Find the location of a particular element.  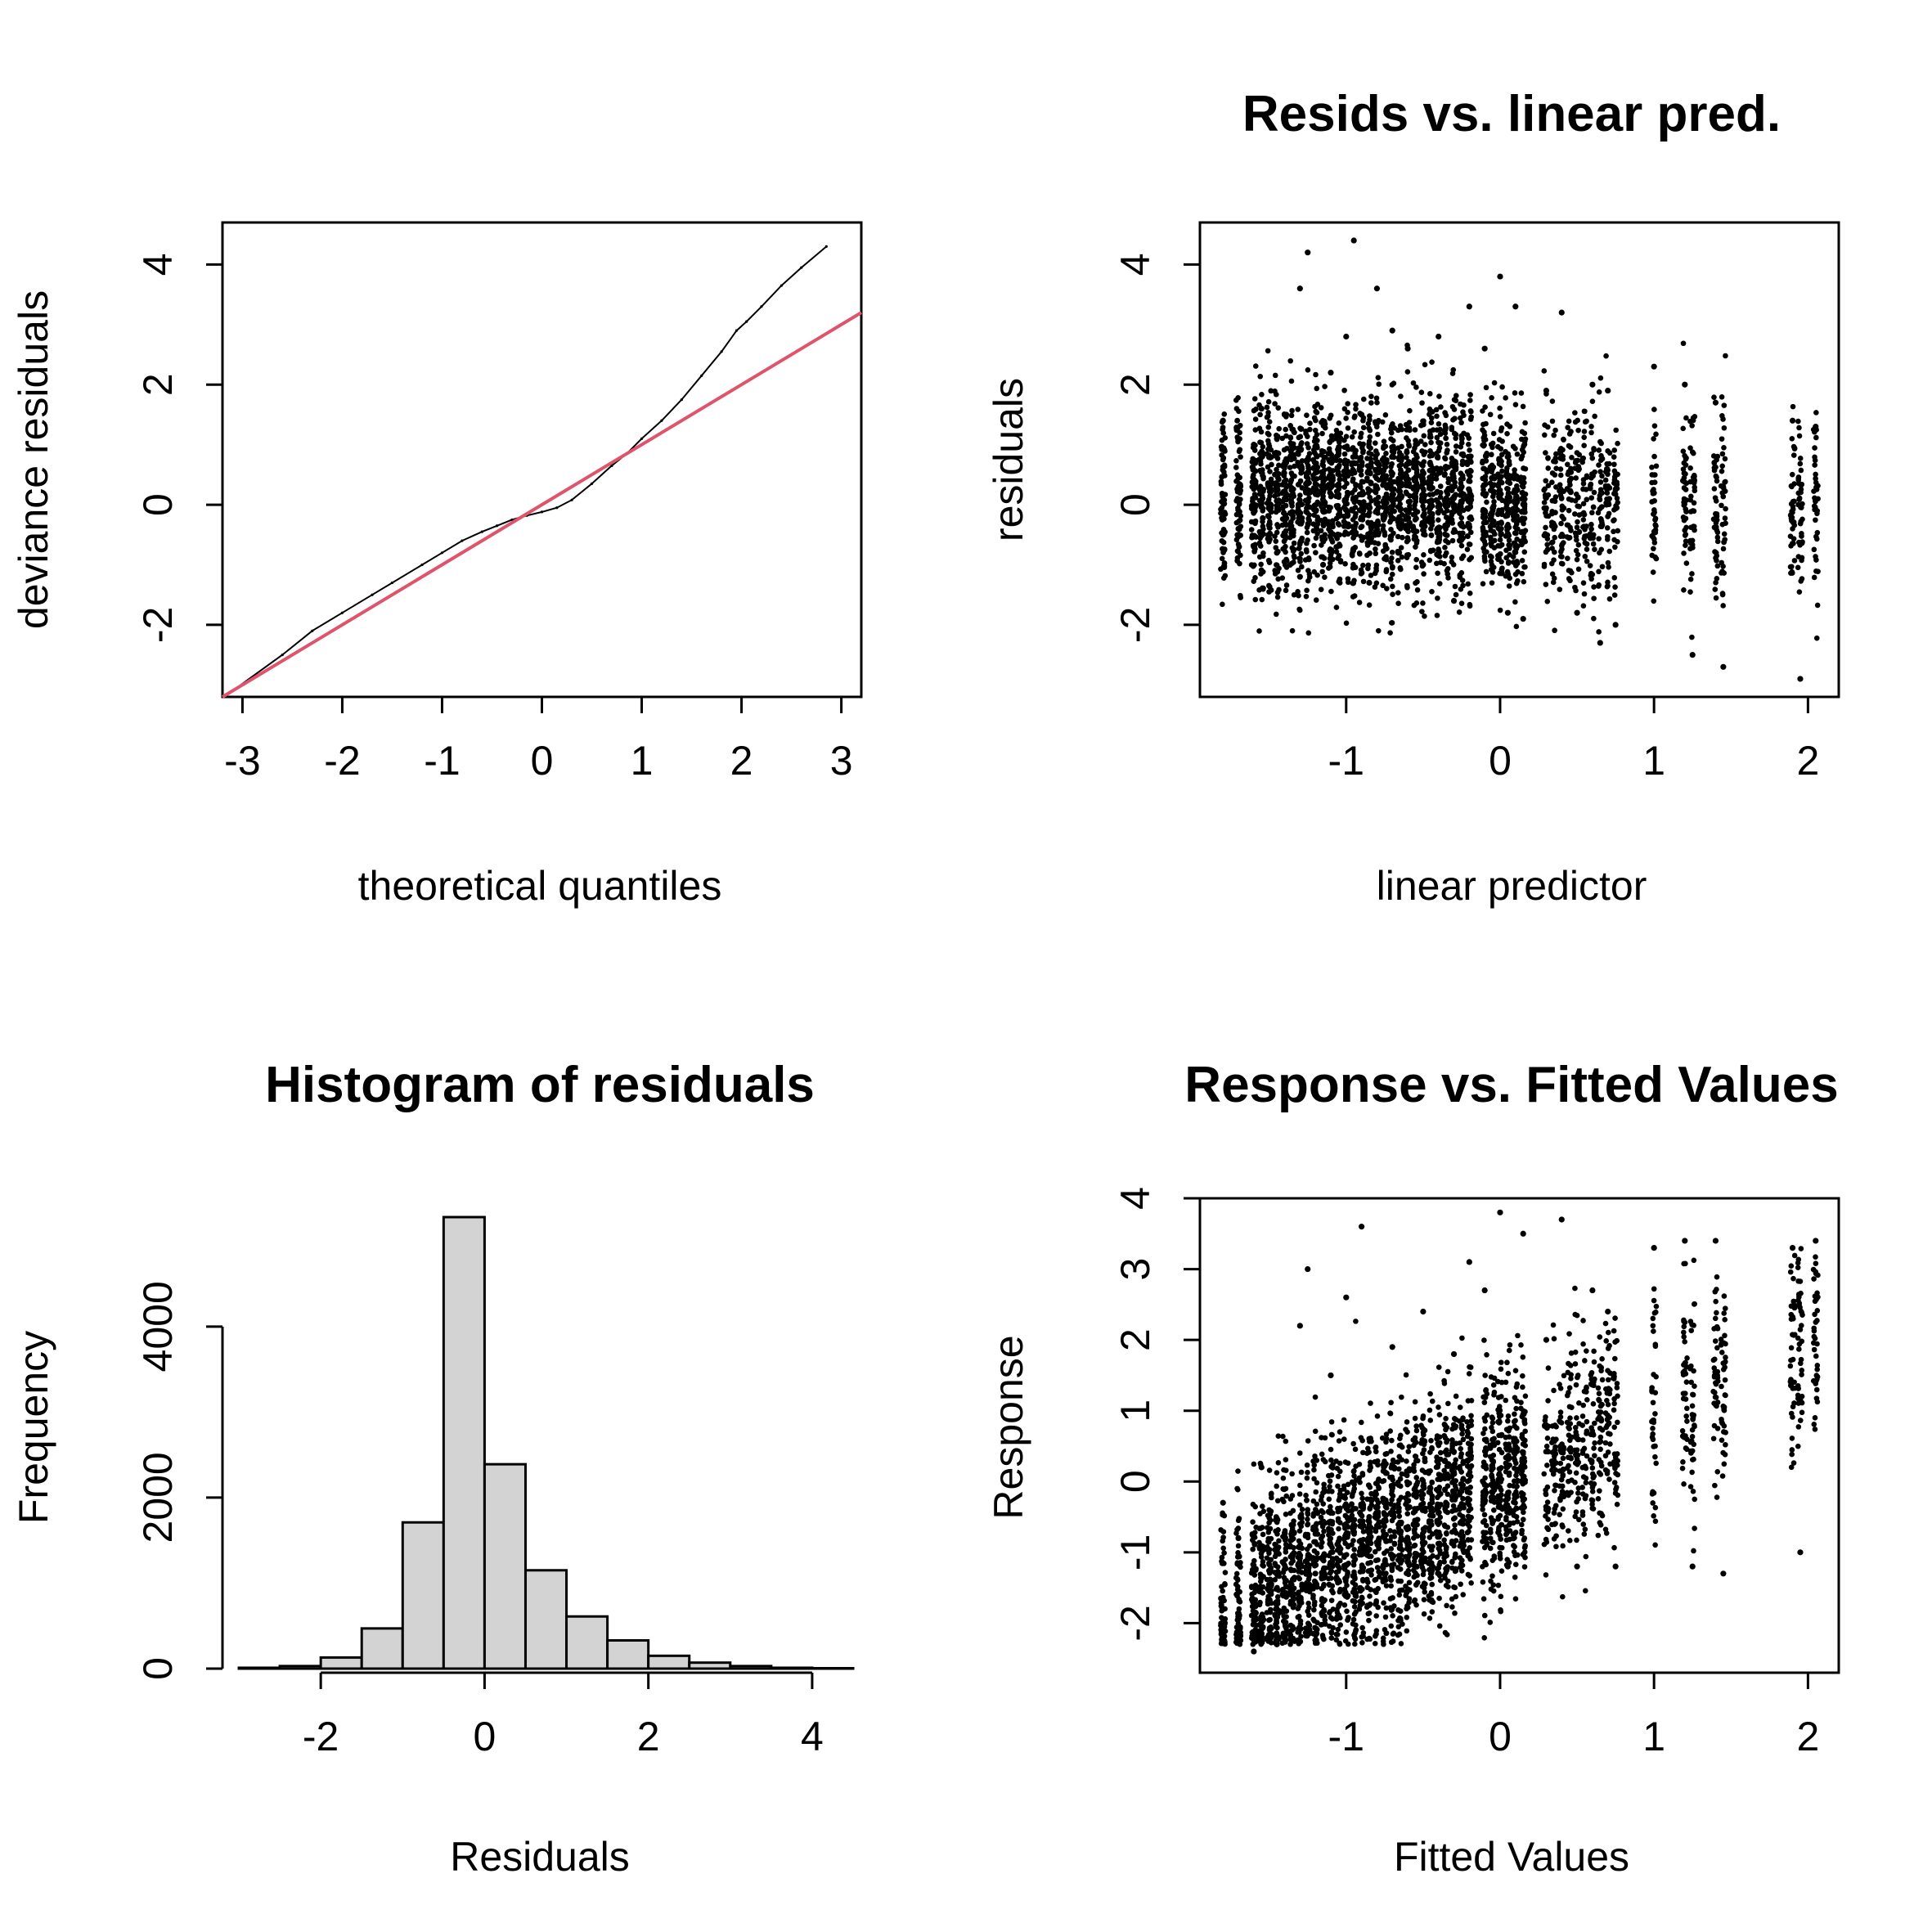

y-tick-label: -1 is located at coordinates (1135, 1552).